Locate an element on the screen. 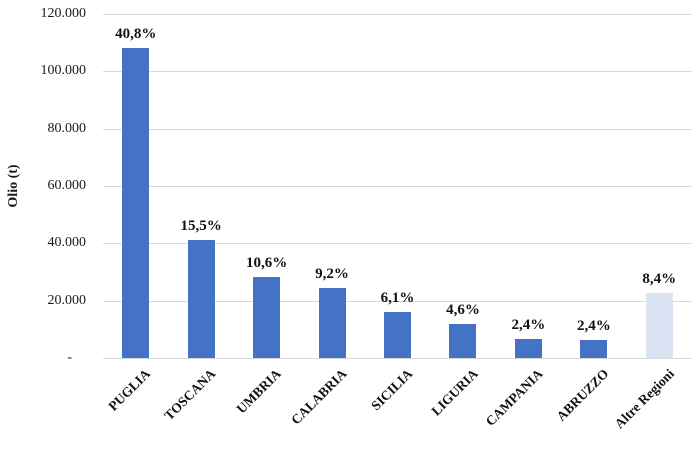  y-axis-tick-label: 60.000 is located at coordinates (67, 185).